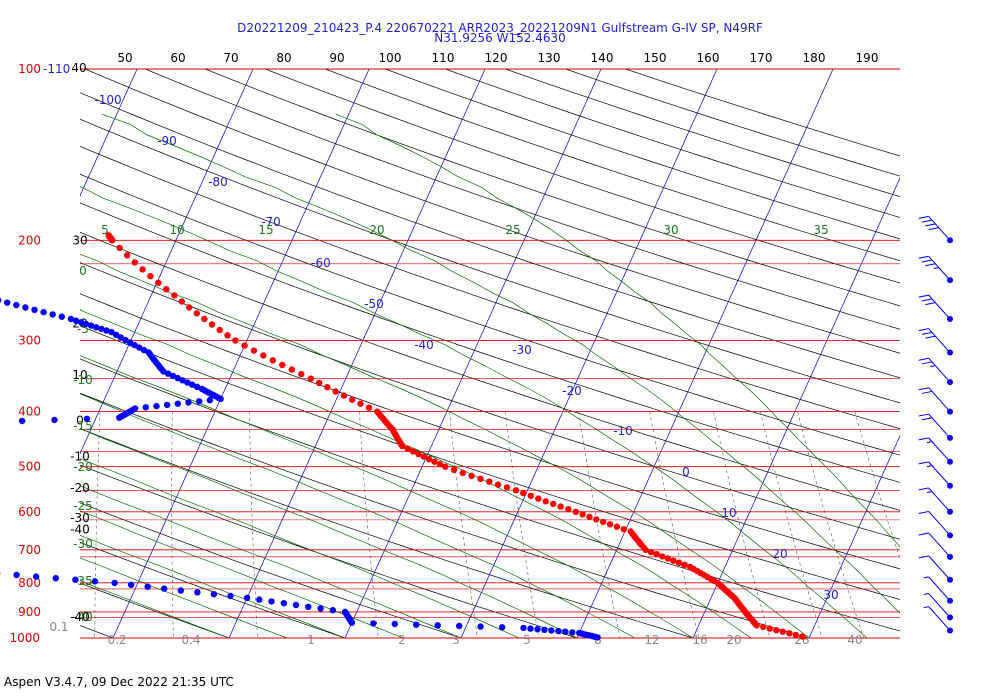 The height and width of the screenshot is (700, 1000). I want to click on mixing-ratio-label: 2, so click(402, 640).